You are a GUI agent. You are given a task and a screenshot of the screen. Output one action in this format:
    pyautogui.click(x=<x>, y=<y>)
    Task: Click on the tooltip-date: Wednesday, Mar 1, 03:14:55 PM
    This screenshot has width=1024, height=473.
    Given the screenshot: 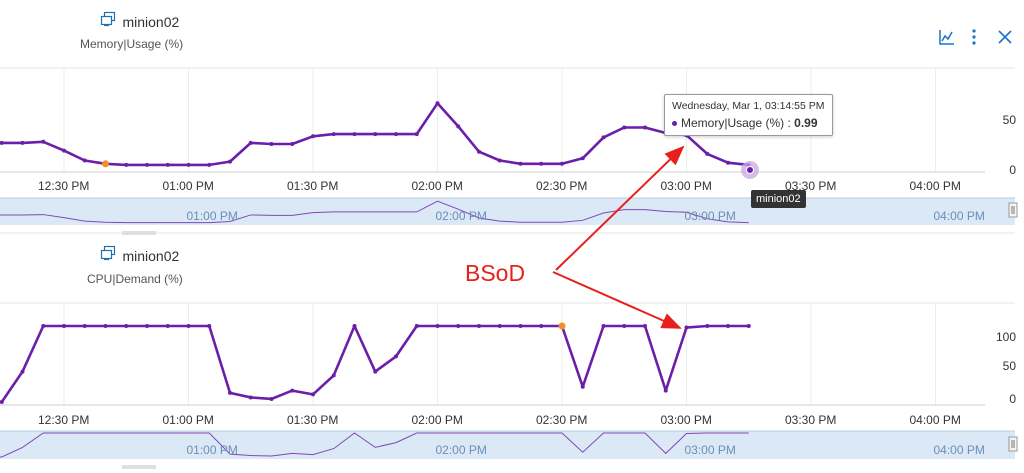 What is the action you would take?
    pyautogui.click(x=748, y=106)
    